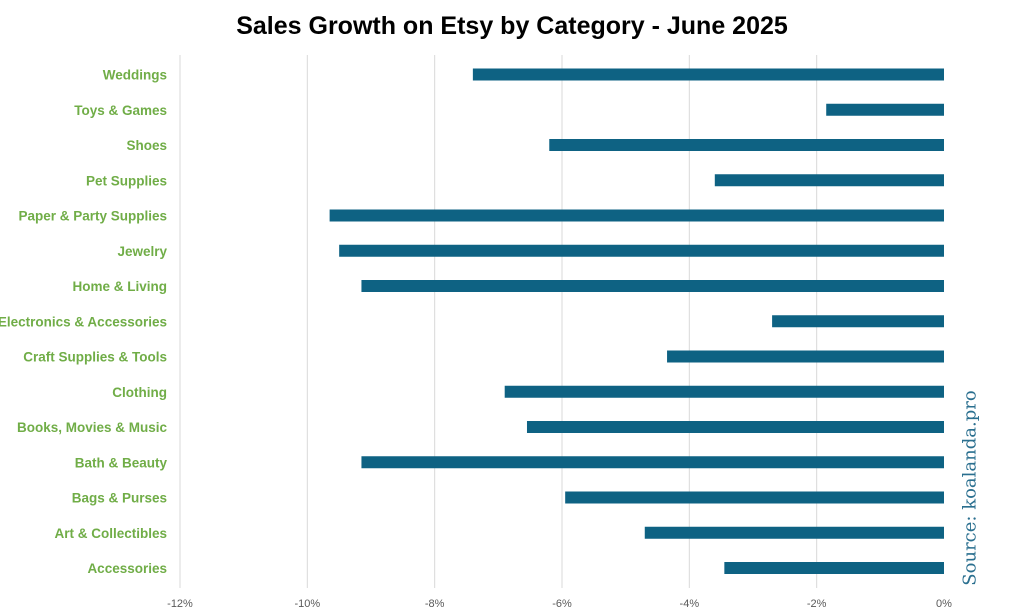  Describe the element at coordinates (120, 110) in the screenshot. I see `category-label: Toys & Games` at that location.